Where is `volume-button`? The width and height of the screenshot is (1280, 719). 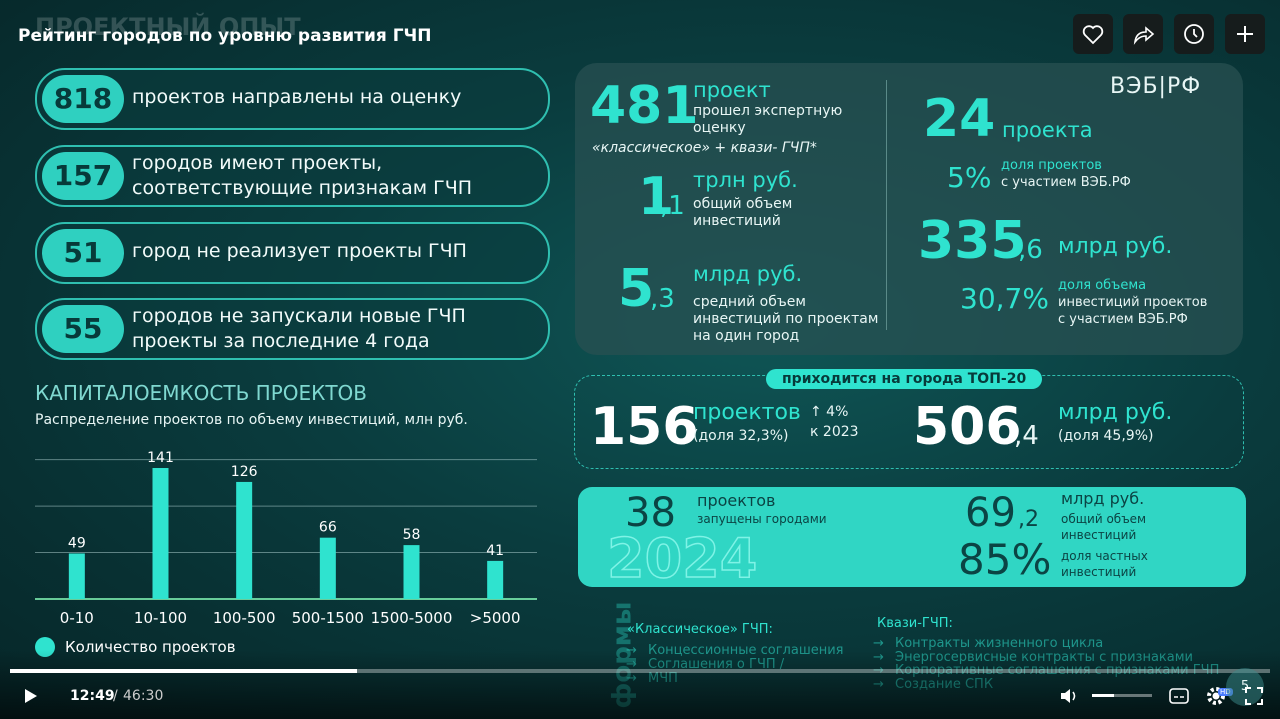
volume-button is located at coordinates (1070, 696).